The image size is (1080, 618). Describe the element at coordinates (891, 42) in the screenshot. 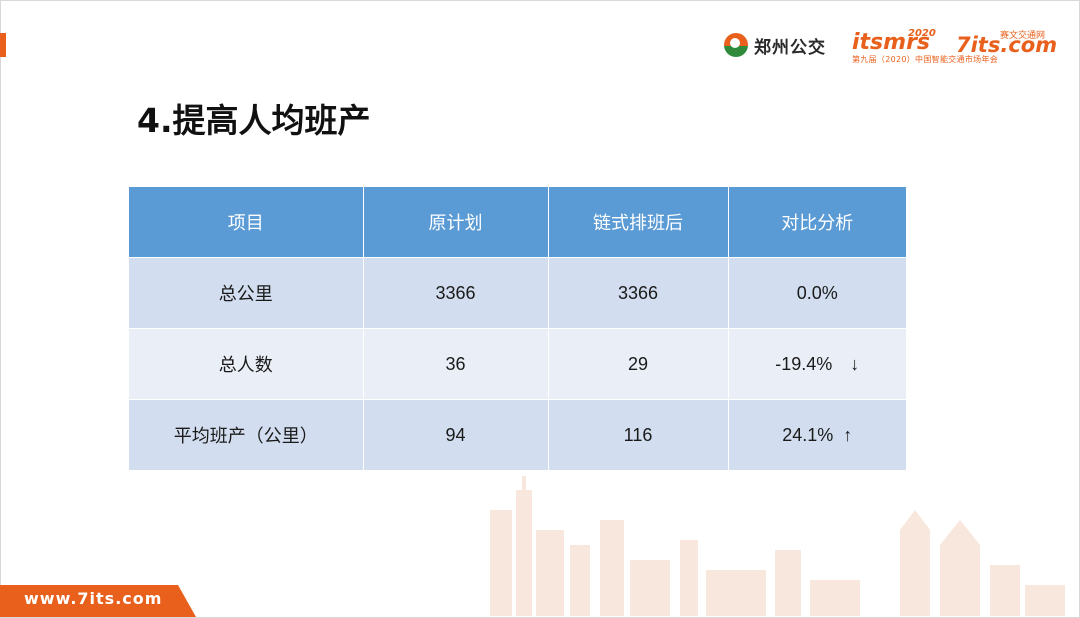

I see `itsmrs-logo-word: itsmrs` at that location.